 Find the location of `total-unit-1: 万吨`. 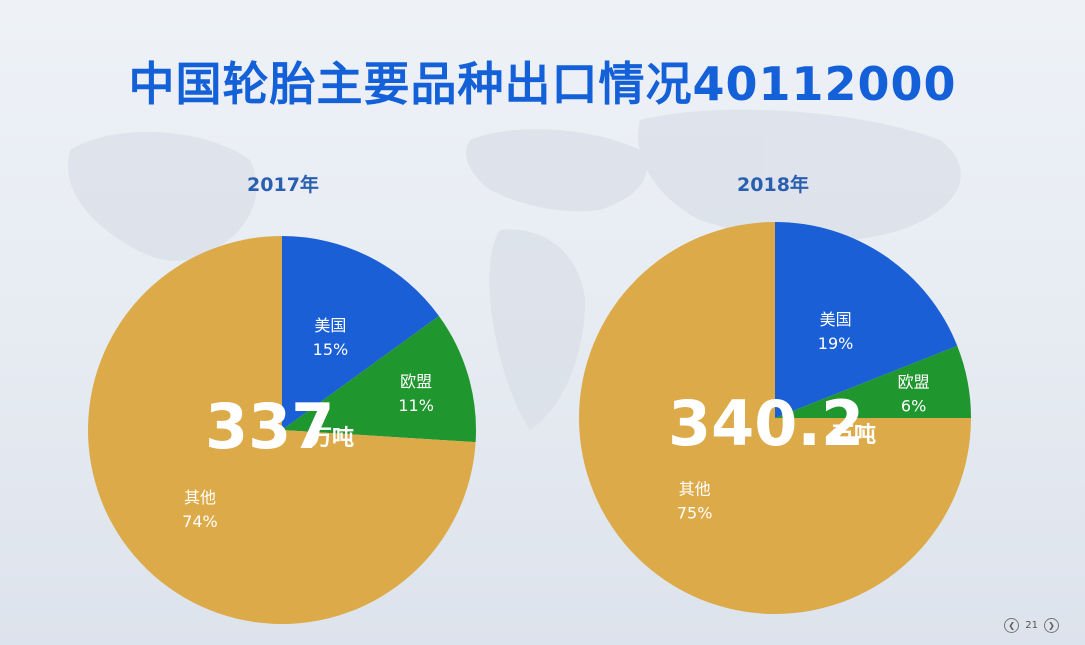

total-unit-1: 万吨 is located at coordinates (853, 435).